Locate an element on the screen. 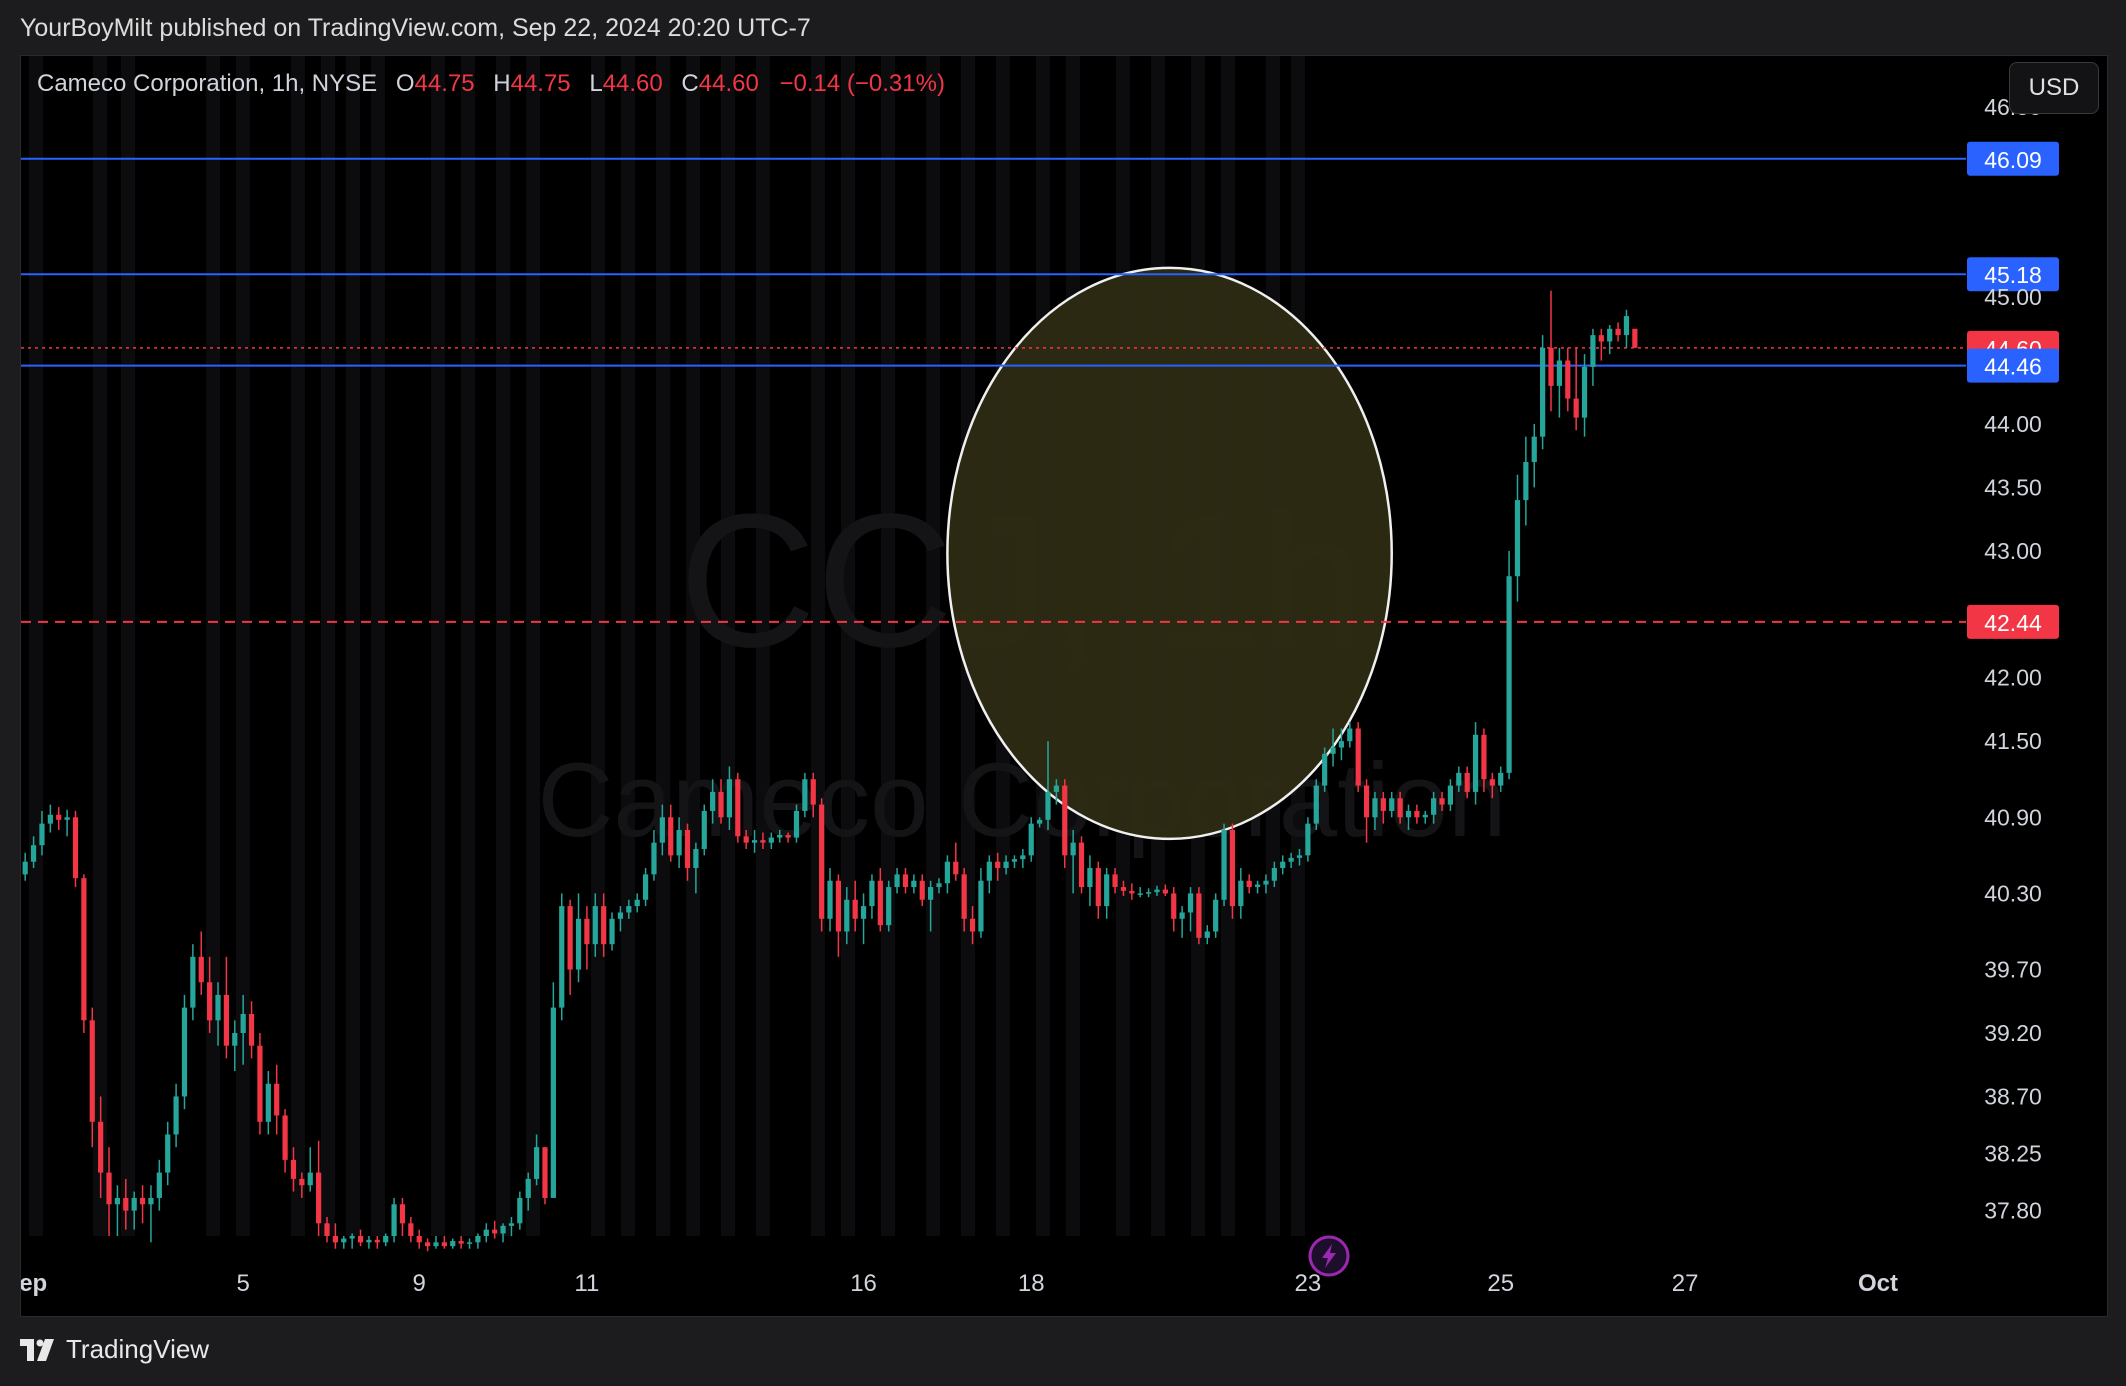 The height and width of the screenshot is (1386, 2126). price-tick-label: 39.70 is located at coordinates (2013, 970).